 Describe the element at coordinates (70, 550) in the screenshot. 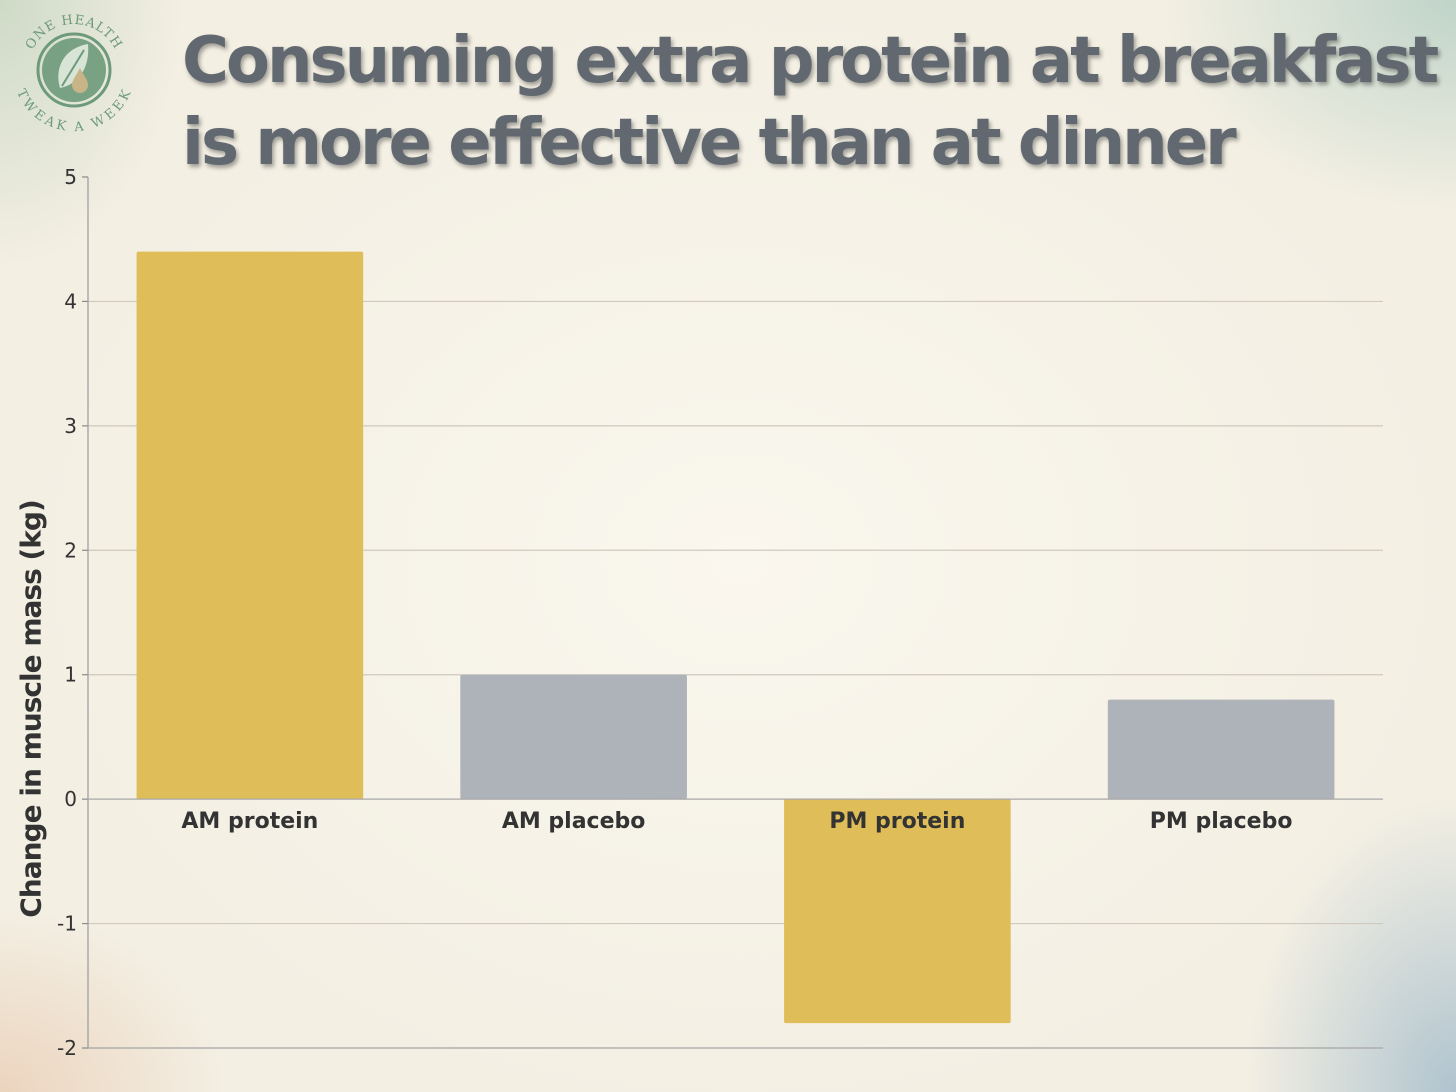

I see `y-tick-label: 2` at that location.